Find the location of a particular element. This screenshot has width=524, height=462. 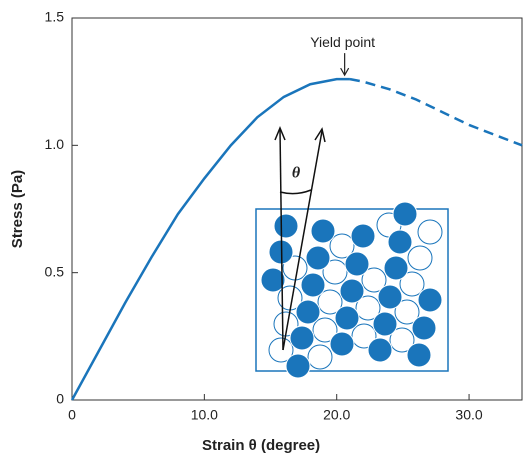

x-axis-label: Strain θ (degree) is located at coordinates (261, 445).